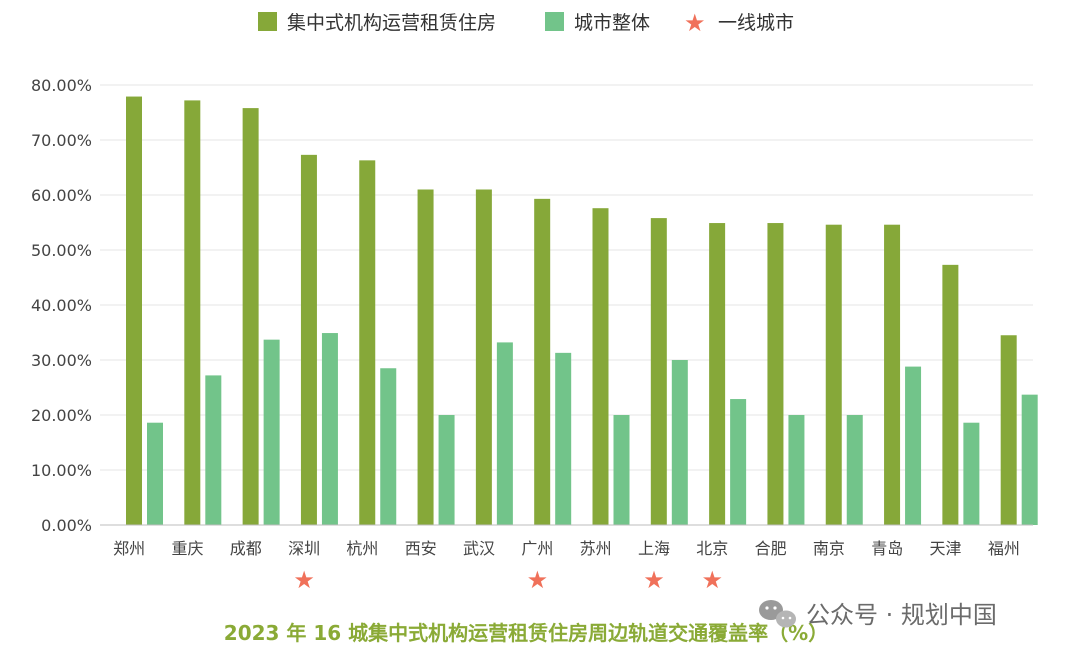  What do you see at coordinates (554, 21) in the screenshot?
I see `legend-swatch-secondary` at bounding box center [554, 21].